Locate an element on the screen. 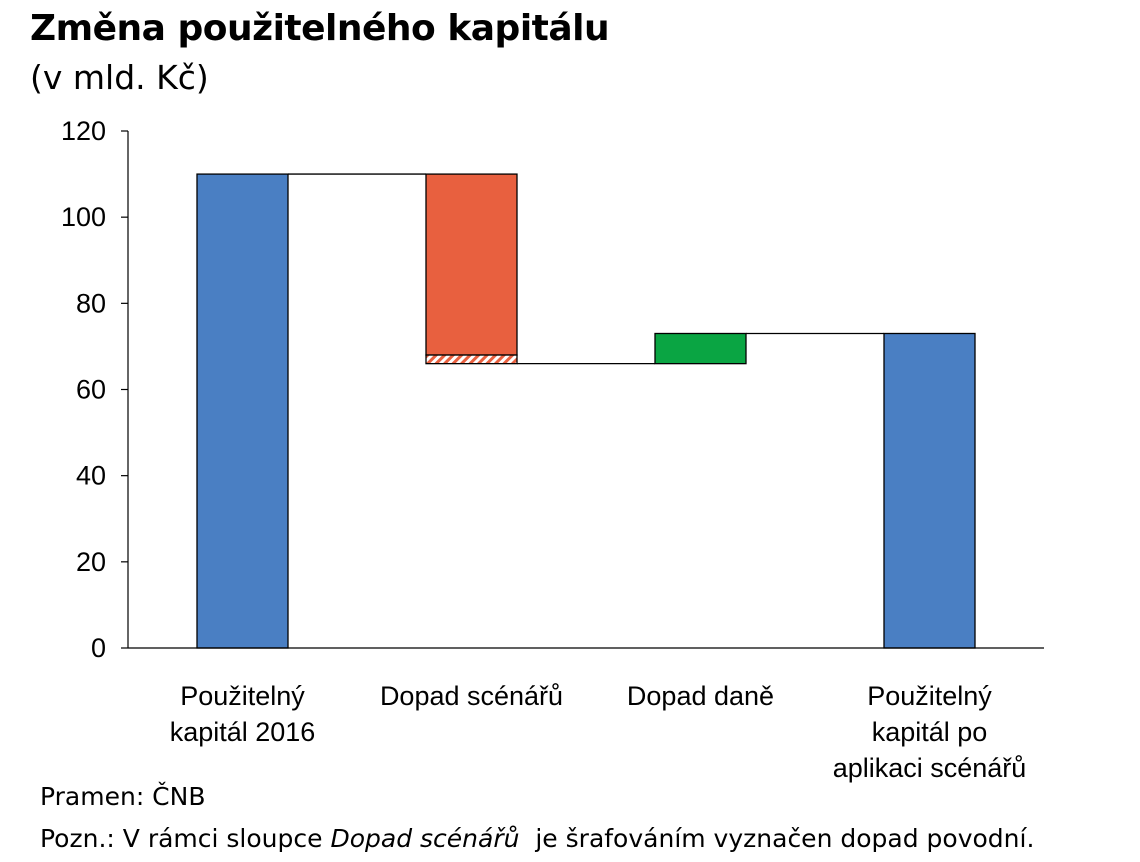 The width and height of the screenshot is (1140, 862). y-axis: 0 20 40 60 80 100 120 is located at coordinates (95, 389).